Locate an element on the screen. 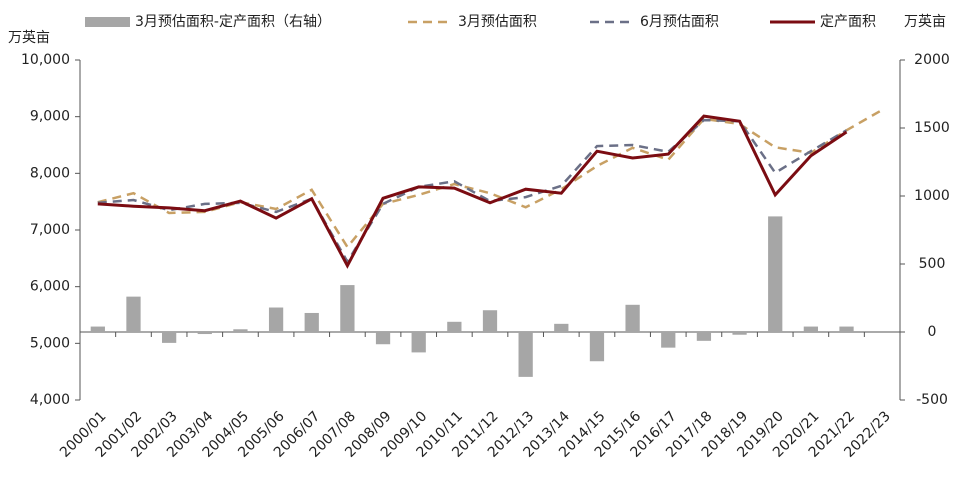 The image size is (971, 478). legend-label: 6月预估面积 is located at coordinates (679, 22).